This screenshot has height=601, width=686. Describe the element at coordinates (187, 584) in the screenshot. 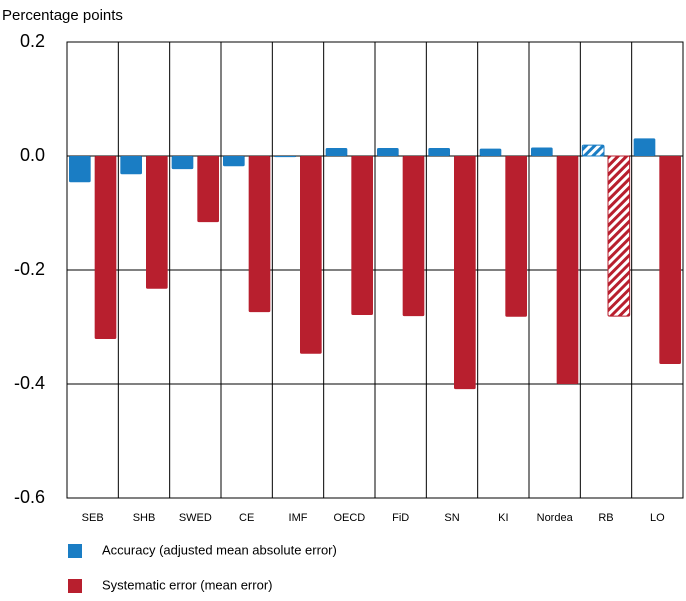

I see `legend-label: Systematic error (mean error)` at that location.